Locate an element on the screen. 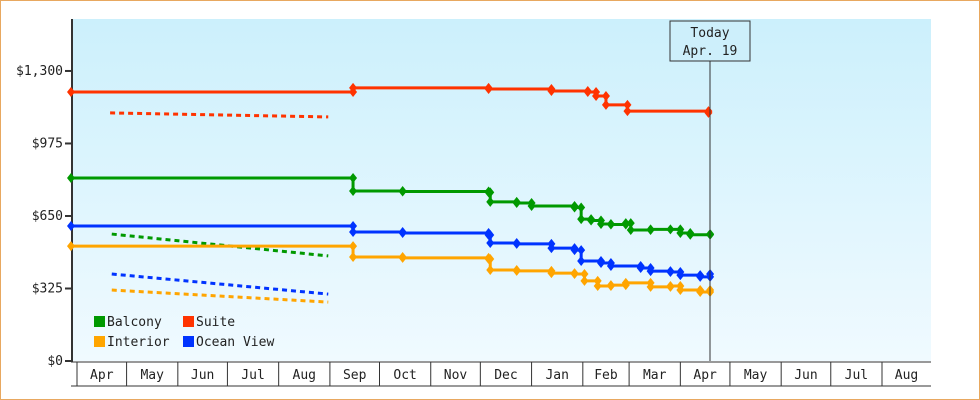 The width and height of the screenshot is (980, 400). x-tick-label: Jan is located at coordinates (556, 375).